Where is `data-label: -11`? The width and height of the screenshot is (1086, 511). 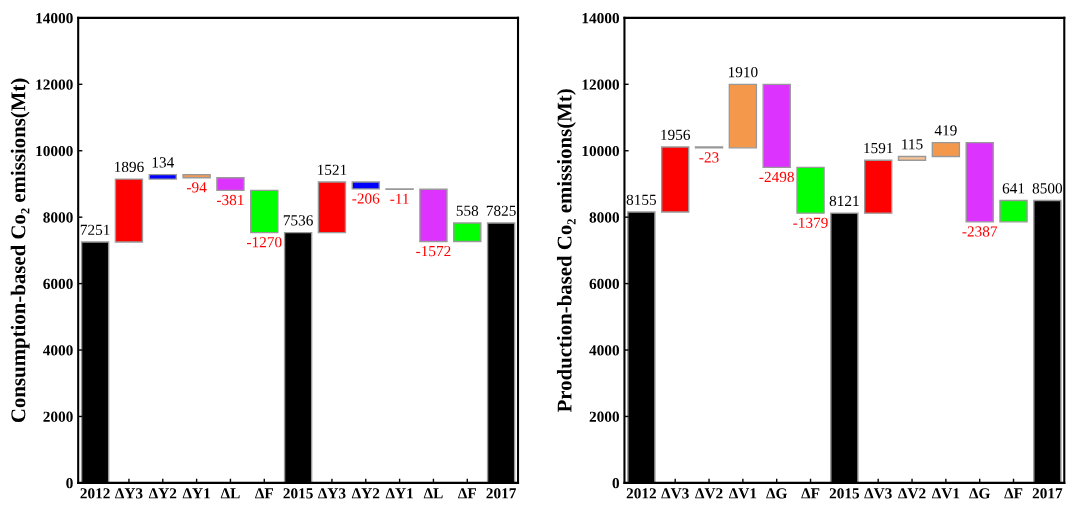
data-label: -11 is located at coordinates (399, 198).